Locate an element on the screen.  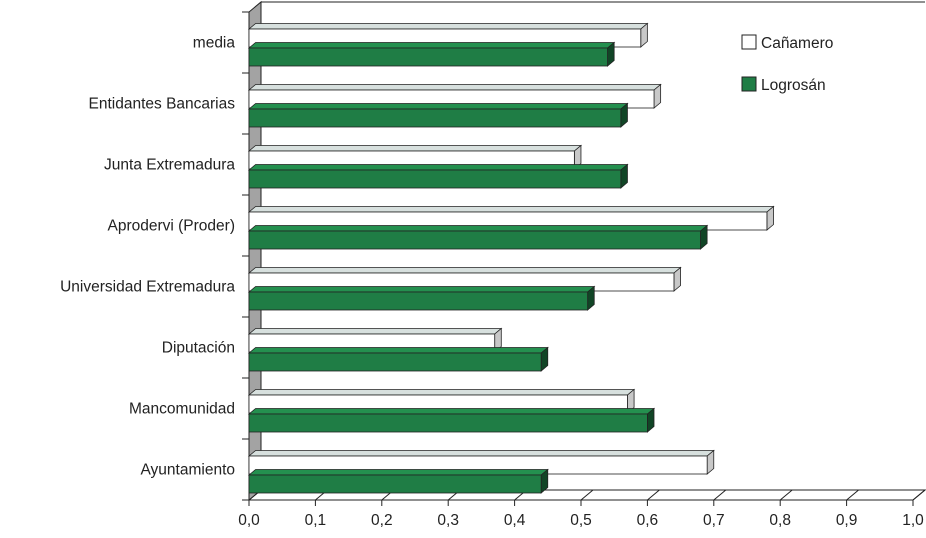
x-tick-label: 0,4 is located at coordinates (515, 520).